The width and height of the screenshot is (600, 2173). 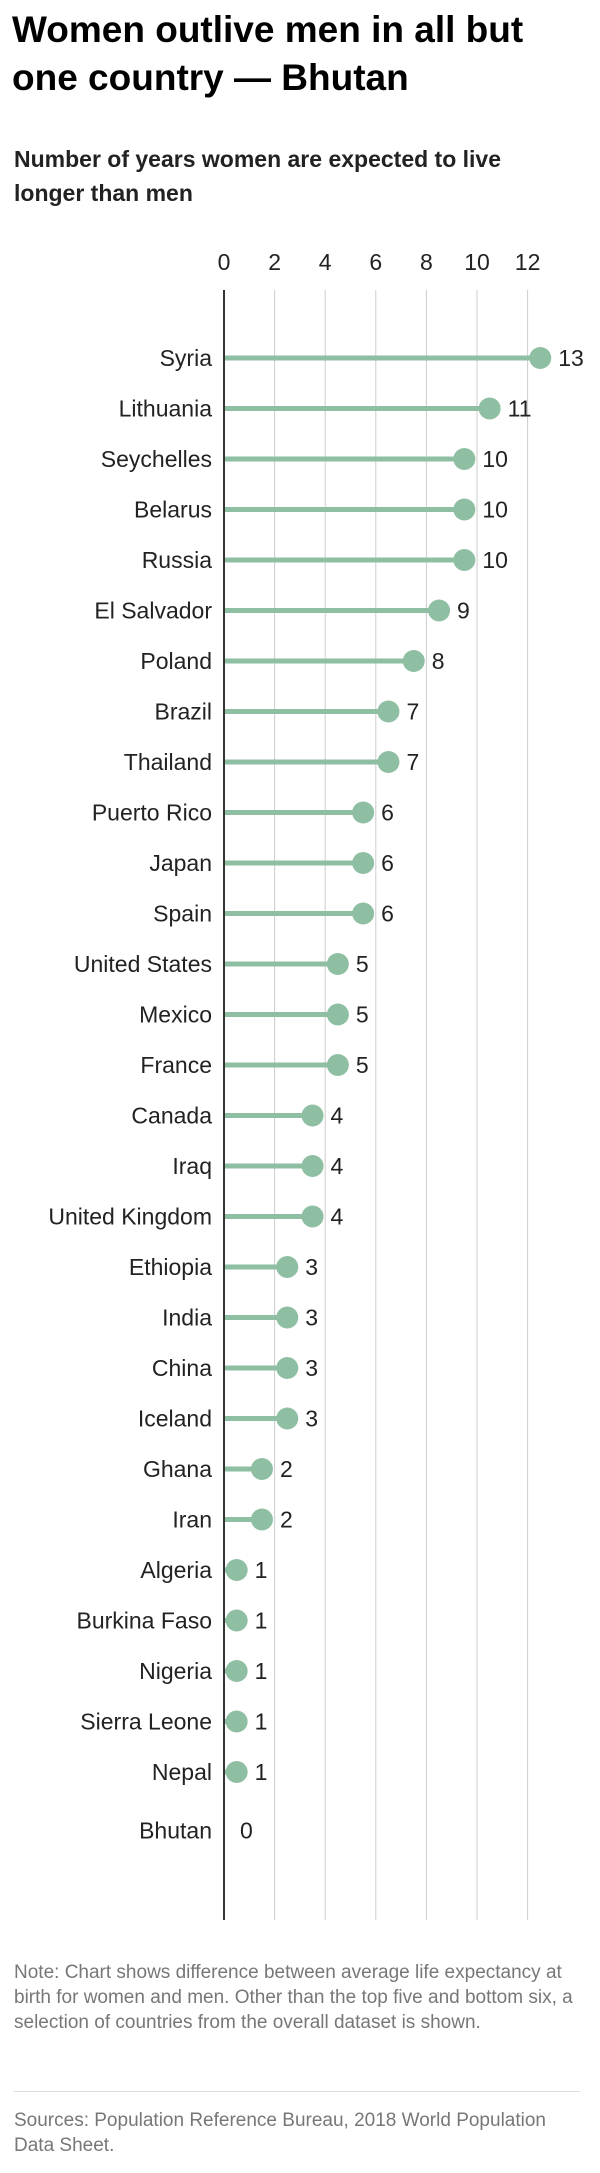 What do you see at coordinates (477, 262) in the screenshot?
I see `x-tick-label: 10` at bounding box center [477, 262].